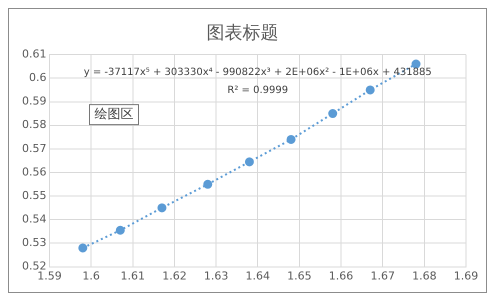 This screenshot has width=495, height=301. What do you see at coordinates (424, 275) in the screenshot?
I see `x-tick-label: 1.68` at bounding box center [424, 275].